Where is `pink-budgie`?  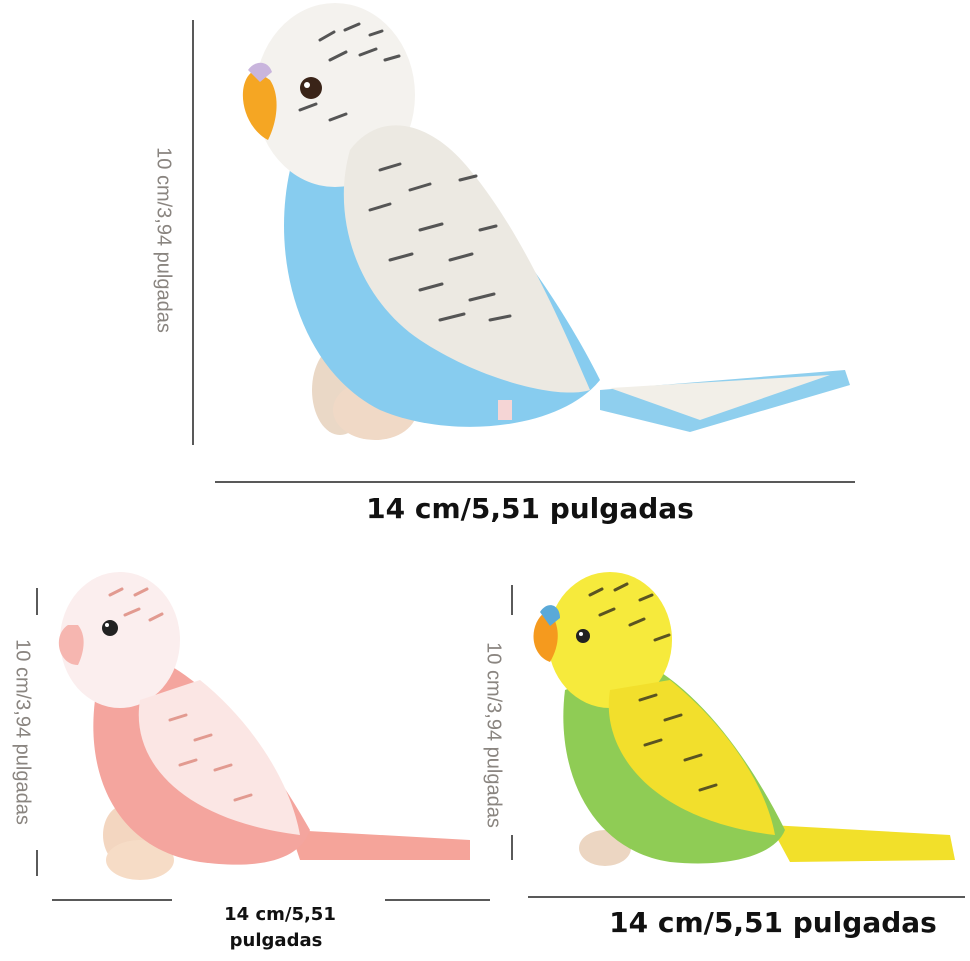
pink-budgie is located at coordinates (264, 726).